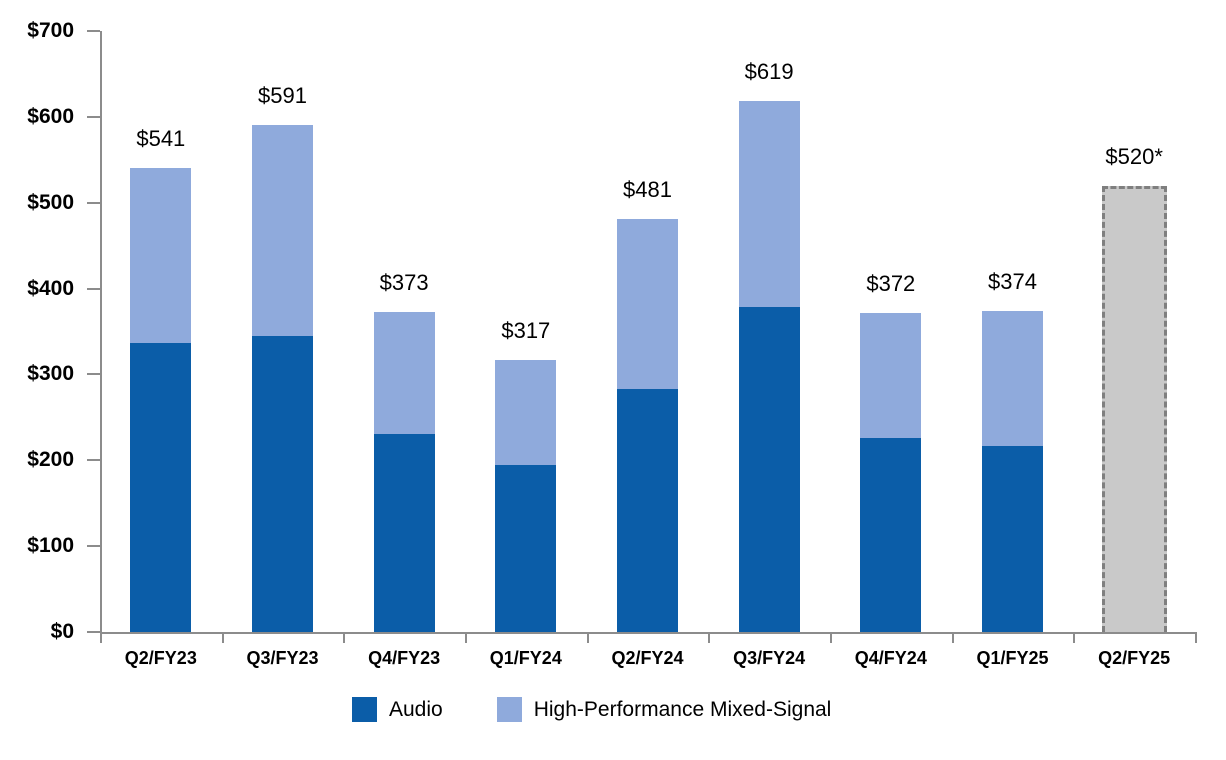 This screenshot has width=1226, height=760. Describe the element at coordinates (50, 202) in the screenshot. I see `y-axis-tick-label: $500` at that location.